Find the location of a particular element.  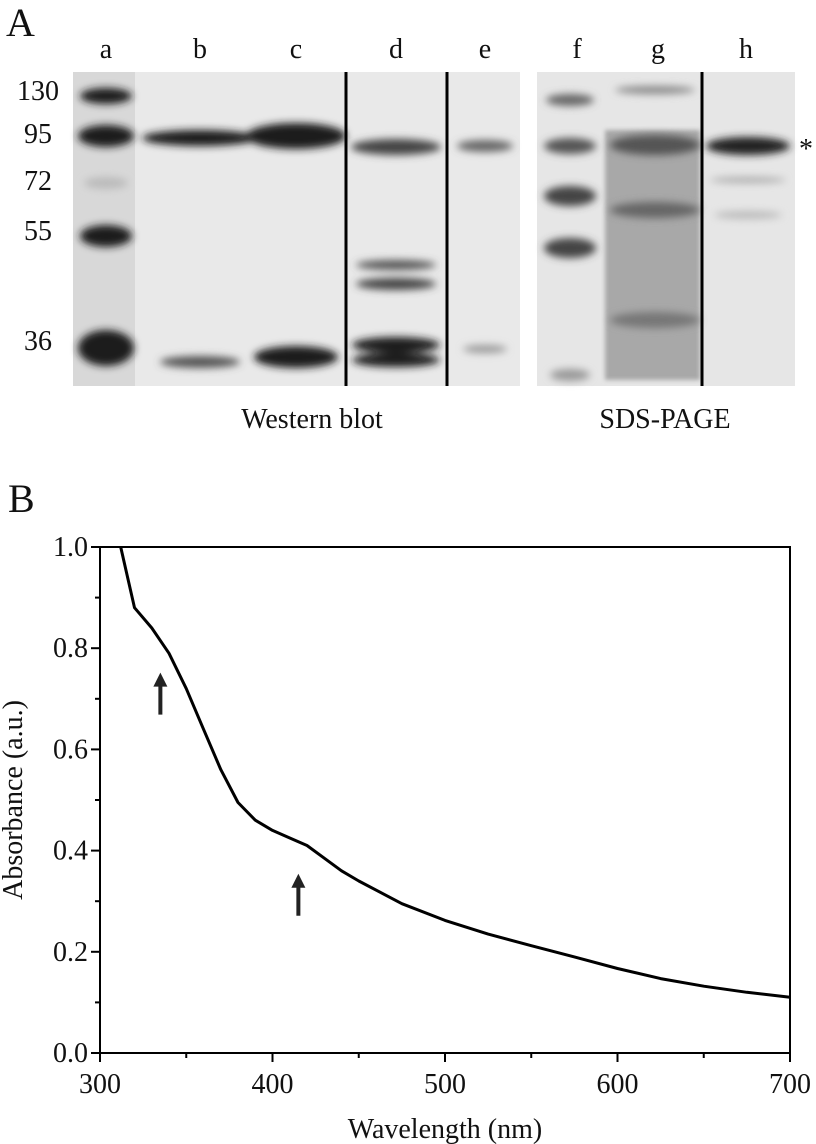

mw-marker: 55 is located at coordinates (38, 231).